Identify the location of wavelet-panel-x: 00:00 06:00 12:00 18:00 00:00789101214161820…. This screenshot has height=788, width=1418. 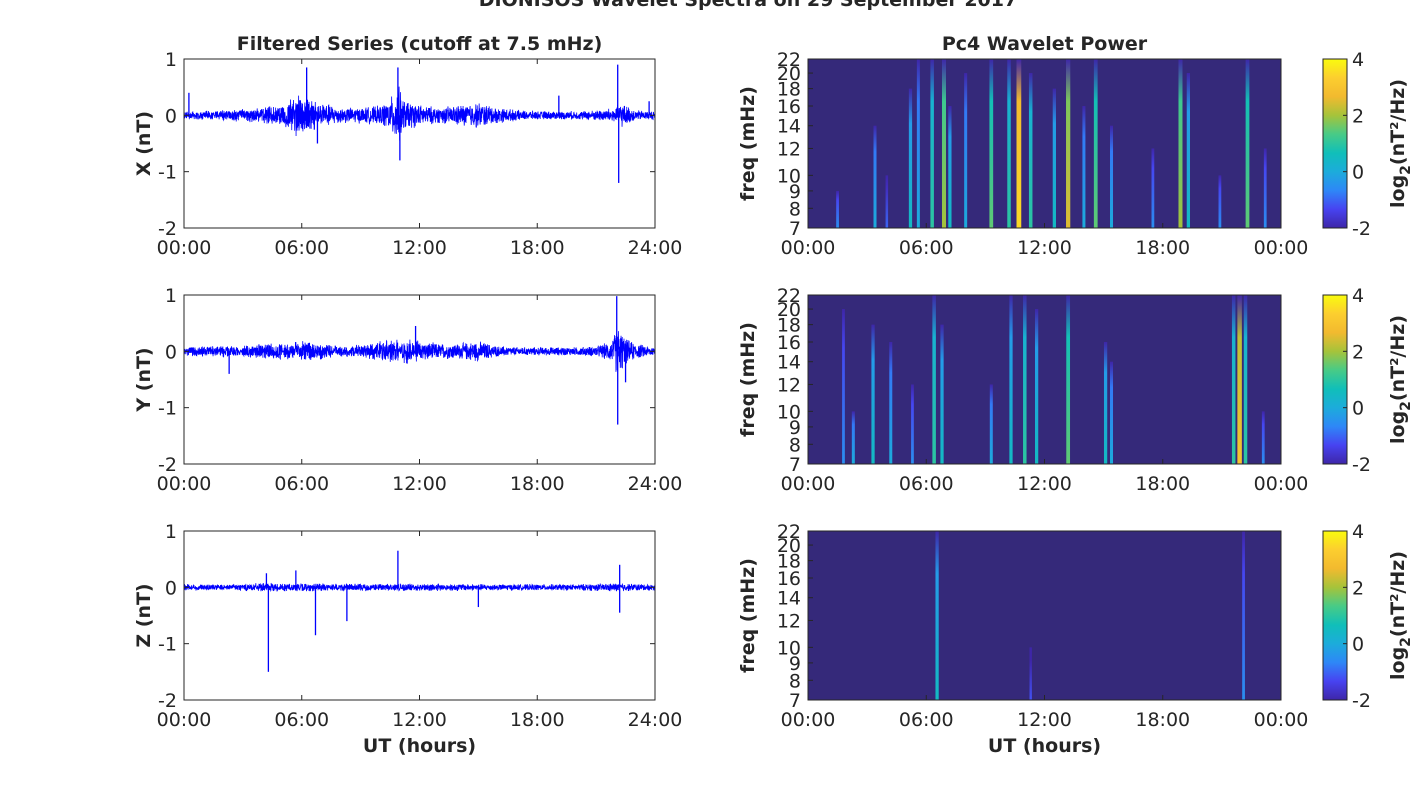
(1075, 146).